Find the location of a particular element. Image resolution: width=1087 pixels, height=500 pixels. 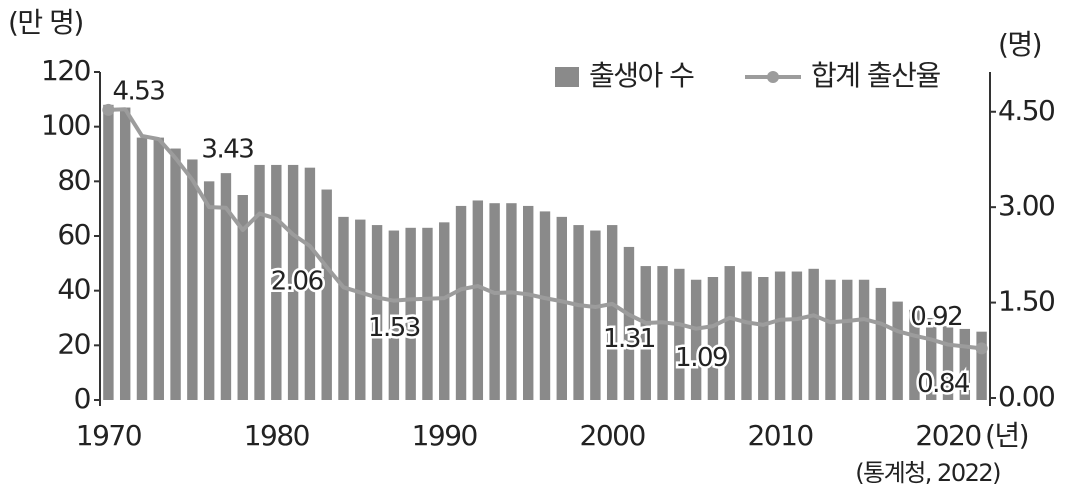

data-label: 3.43 is located at coordinates (227, 149).